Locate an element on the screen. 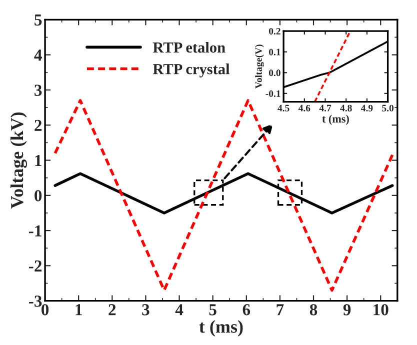 The width and height of the screenshot is (417, 345). y-tick-label: -2 is located at coordinates (35, 266).